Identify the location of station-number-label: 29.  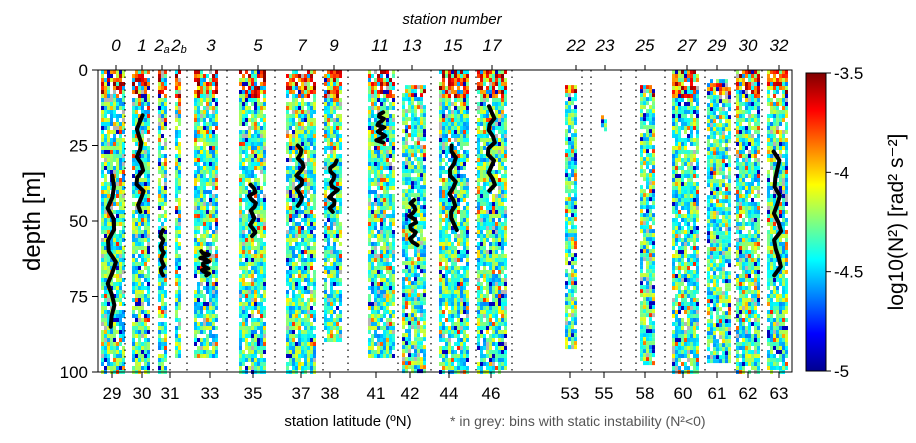
(717, 45).